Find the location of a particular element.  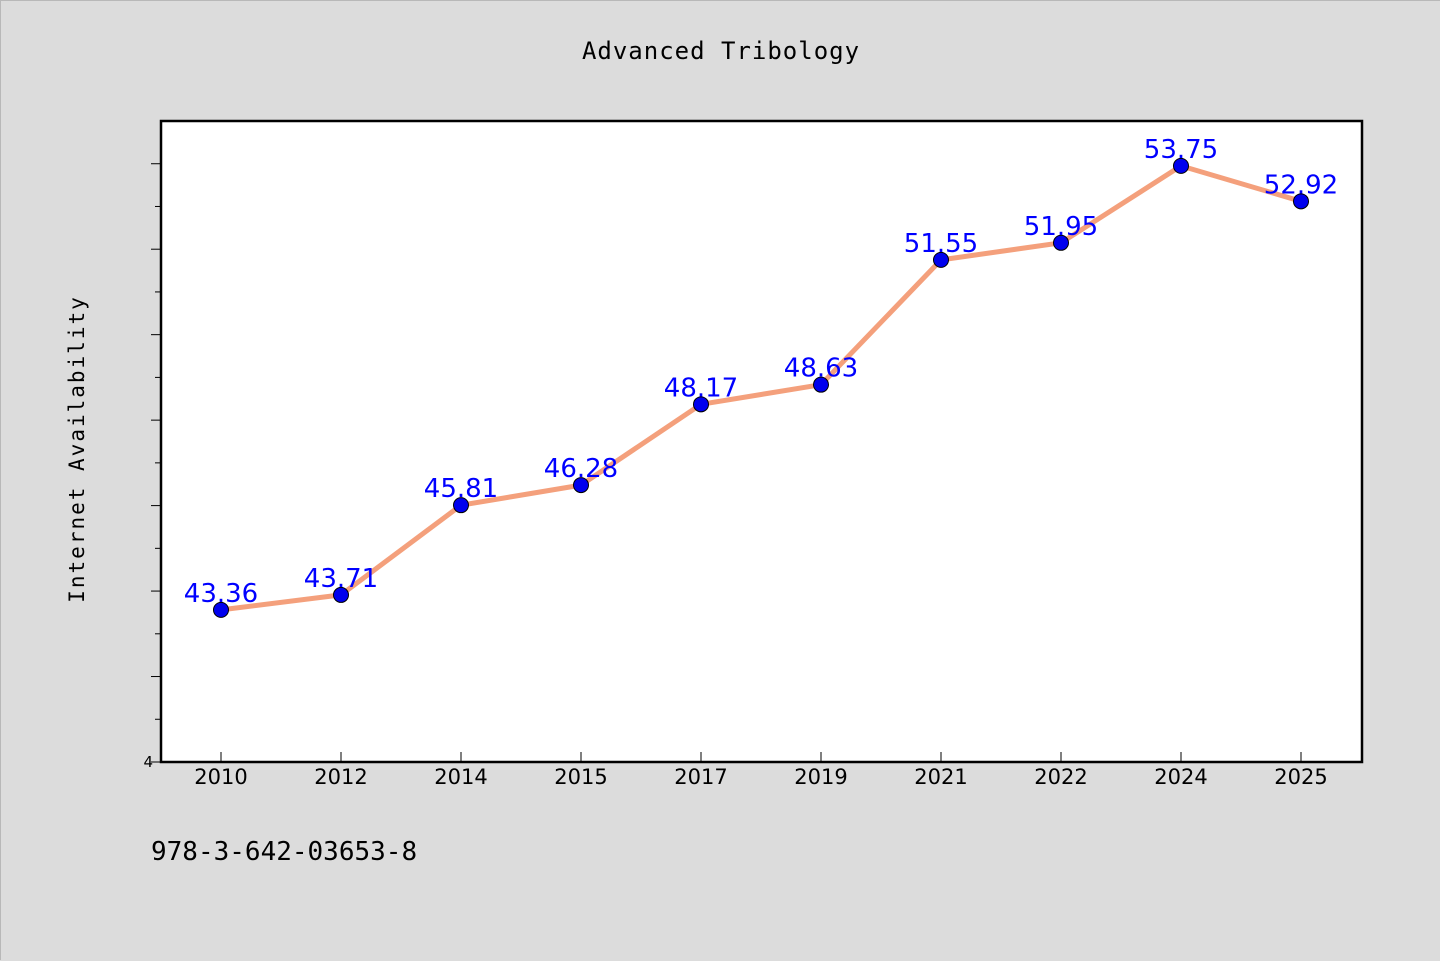

x-tick-label: 2010 is located at coordinates (220, 777).